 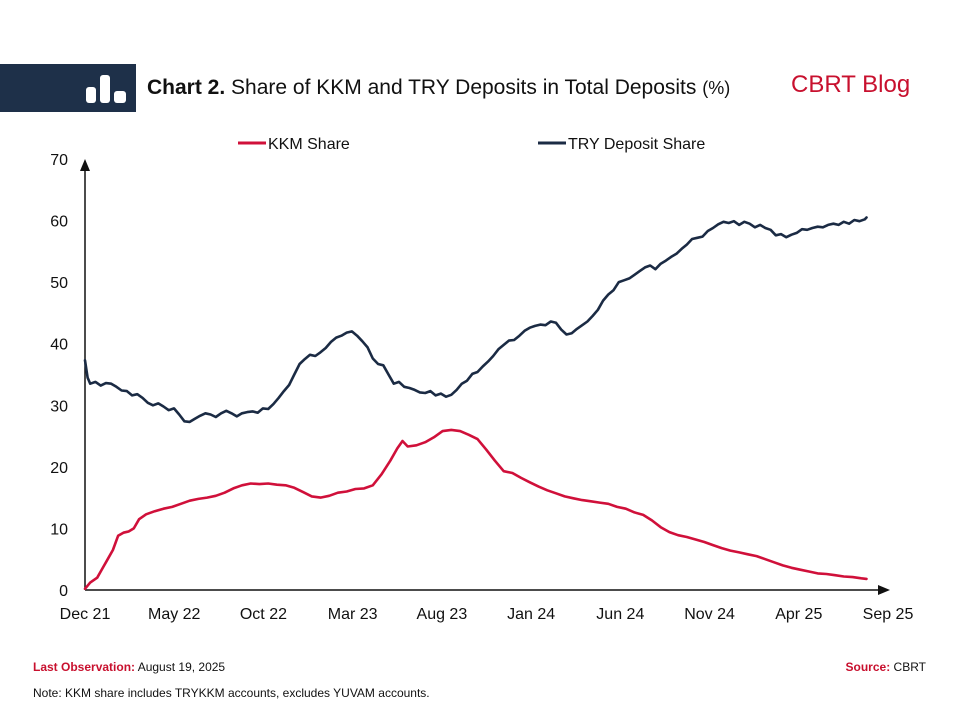 I want to click on x-tick-label: Dec 21, so click(x=85, y=614).